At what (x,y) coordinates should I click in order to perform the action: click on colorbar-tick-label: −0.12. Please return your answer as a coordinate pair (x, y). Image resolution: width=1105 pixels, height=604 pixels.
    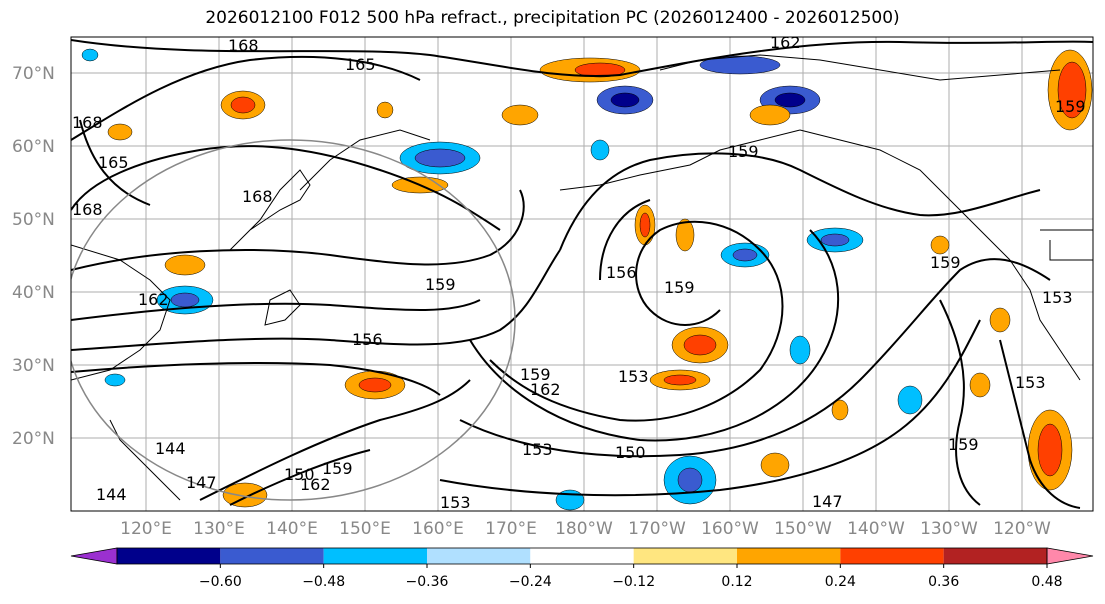
    Looking at the image, I should click on (633, 582).